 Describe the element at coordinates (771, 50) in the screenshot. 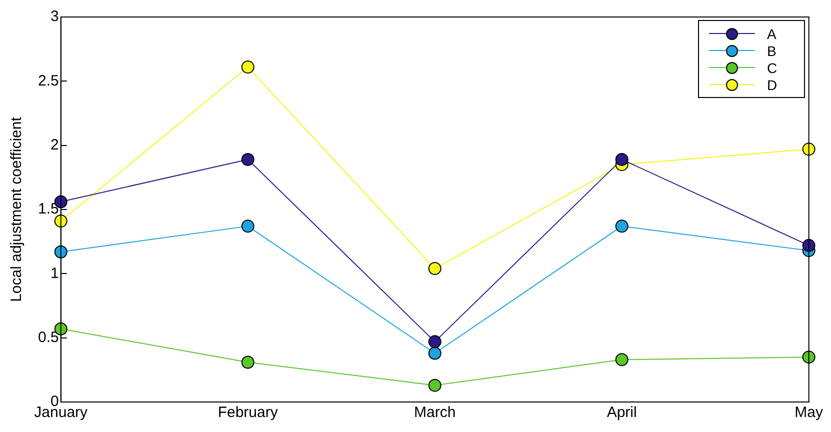

I see `legend-label: B` at that location.